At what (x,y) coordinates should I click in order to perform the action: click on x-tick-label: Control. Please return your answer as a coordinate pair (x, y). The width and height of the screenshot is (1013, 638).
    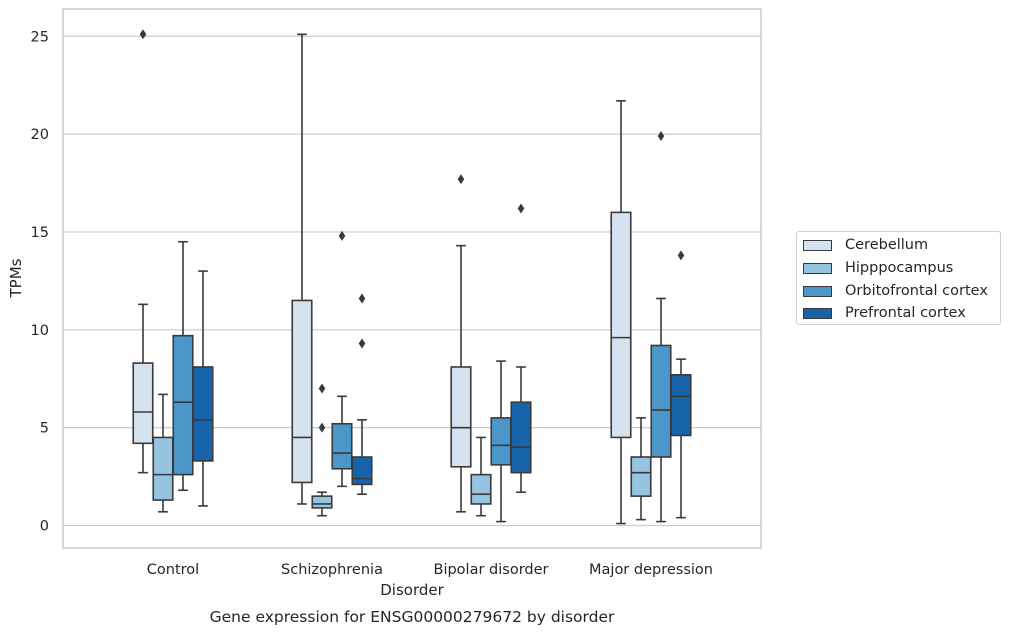
    Looking at the image, I should click on (173, 570).